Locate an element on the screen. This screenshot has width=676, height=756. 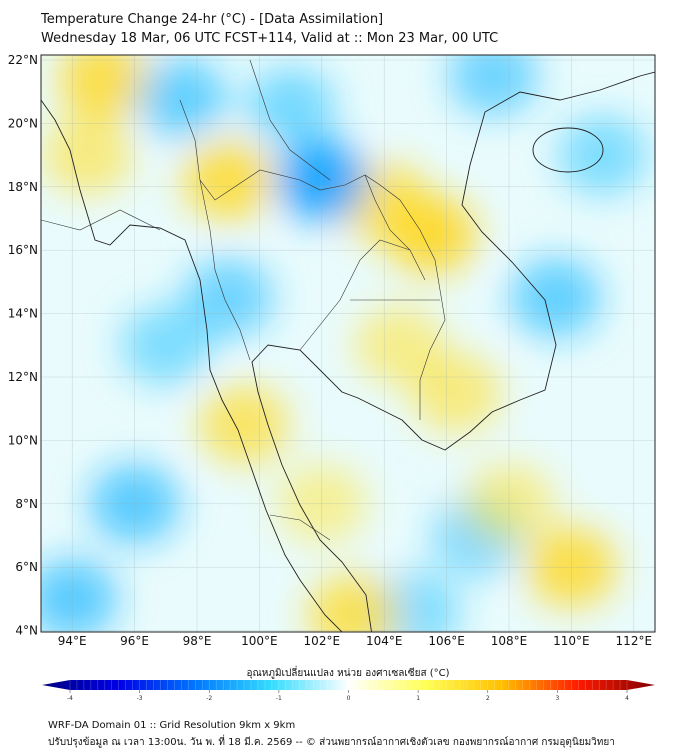
colorbar-tick-label: 4 is located at coordinates (627, 698).